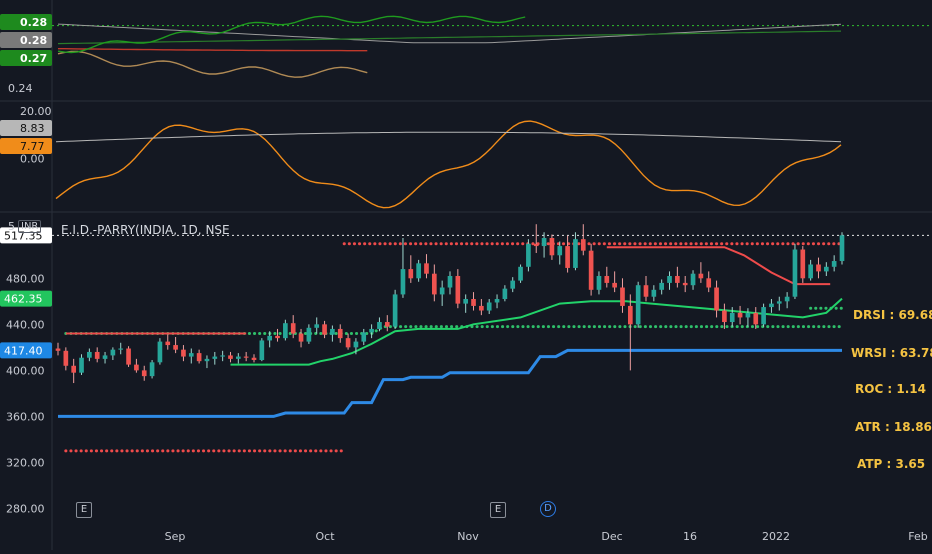 This screenshot has height=554, width=932. I want to click on price-badge-label: 417.40, so click(23, 350).